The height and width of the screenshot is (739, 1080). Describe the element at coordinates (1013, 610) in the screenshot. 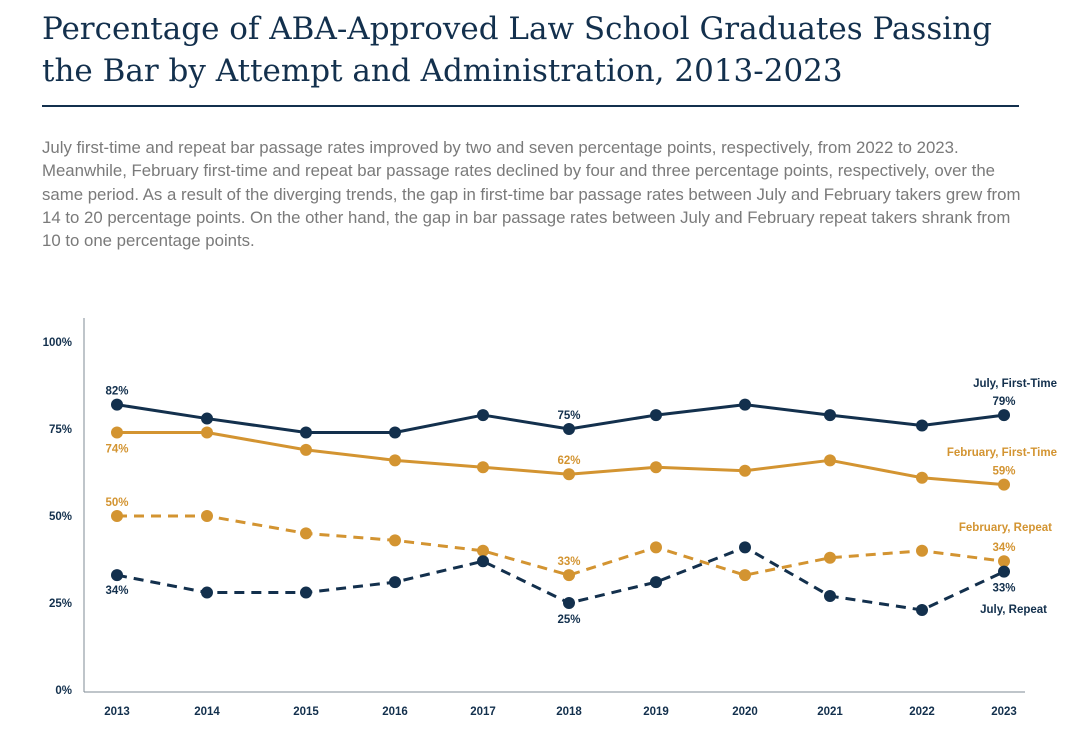

I see `series-name-label: July, Repeat` at that location.